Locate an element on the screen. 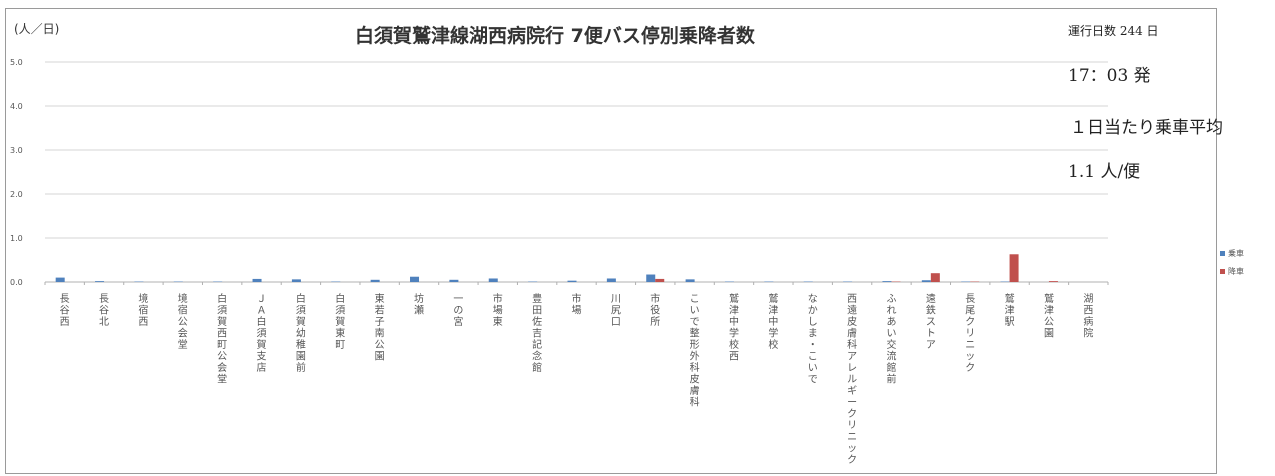 The image size is (1275, 476). x-category-label: なかしま・こいで is located at coordinates (813, 339).